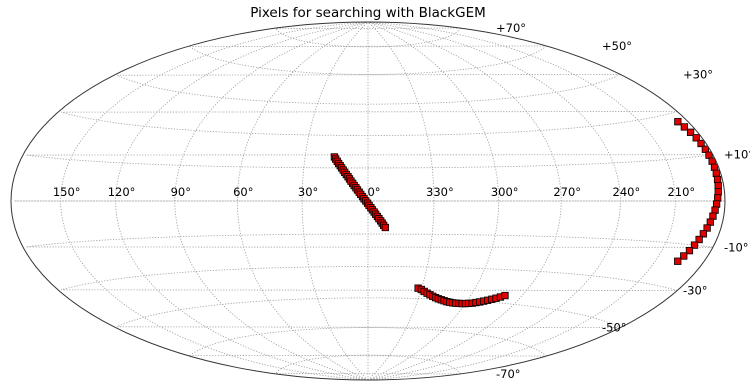 Image resolution: width=750 pixels, height=382 pixels. Describe the element at coordinates (617, 46) in the screenshot. I see `lat-tick-label: +50°` at that location.